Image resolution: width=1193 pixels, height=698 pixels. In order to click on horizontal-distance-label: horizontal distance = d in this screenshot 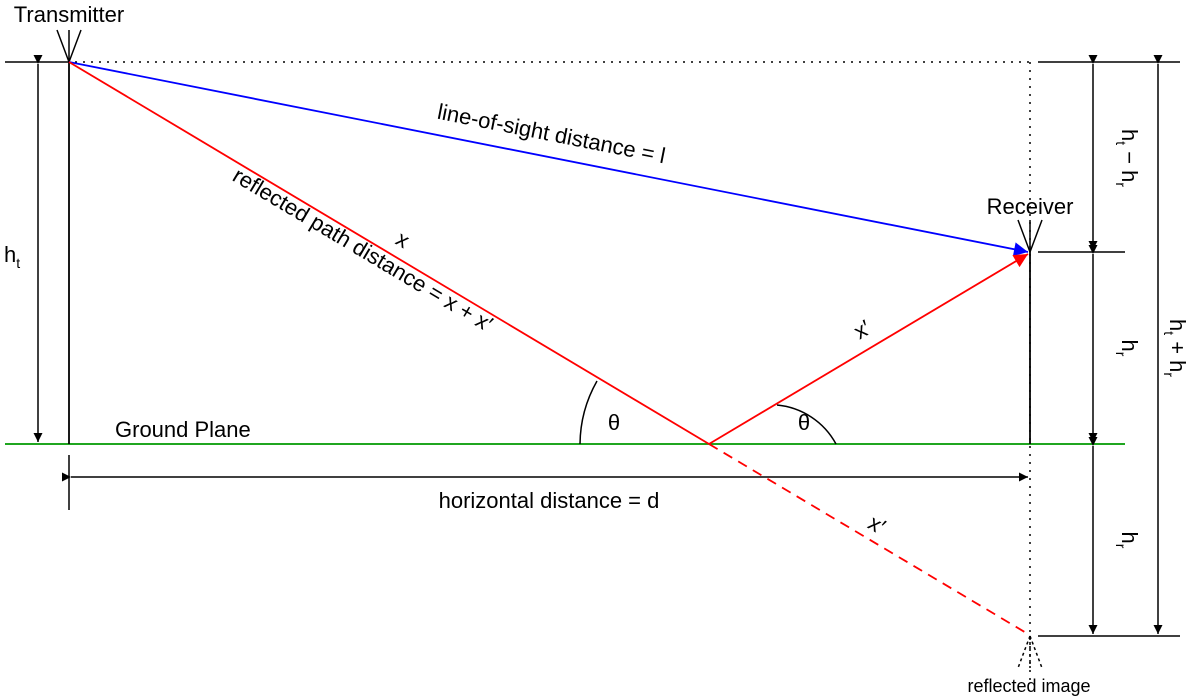, I will do `click(549, 500)`.